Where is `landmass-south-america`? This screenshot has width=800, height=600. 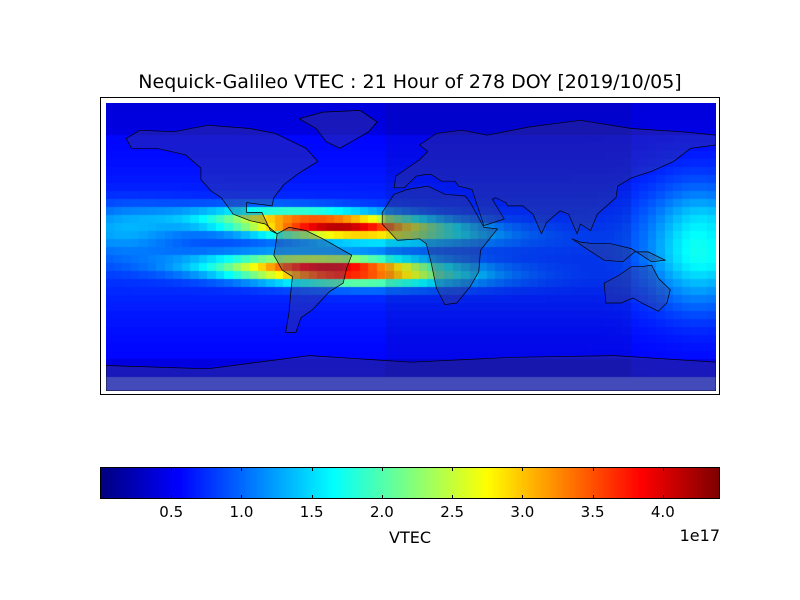
landmass-south-america is located at coordinates (313, 279).